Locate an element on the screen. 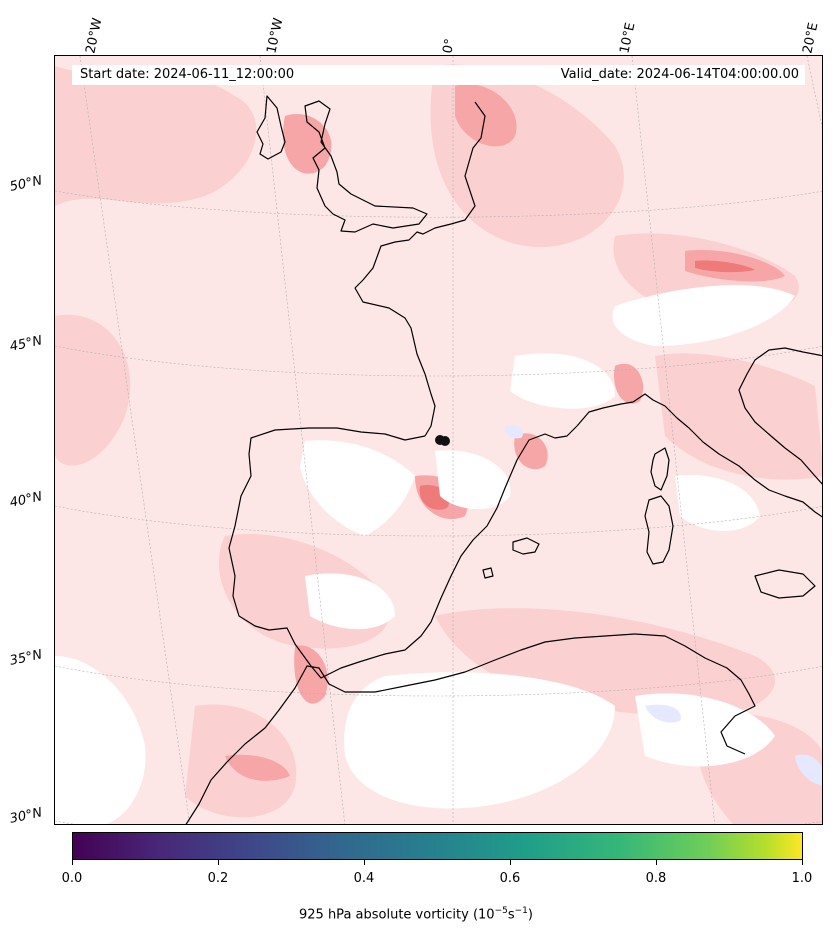  track-point is located at coordinates (445, 441).